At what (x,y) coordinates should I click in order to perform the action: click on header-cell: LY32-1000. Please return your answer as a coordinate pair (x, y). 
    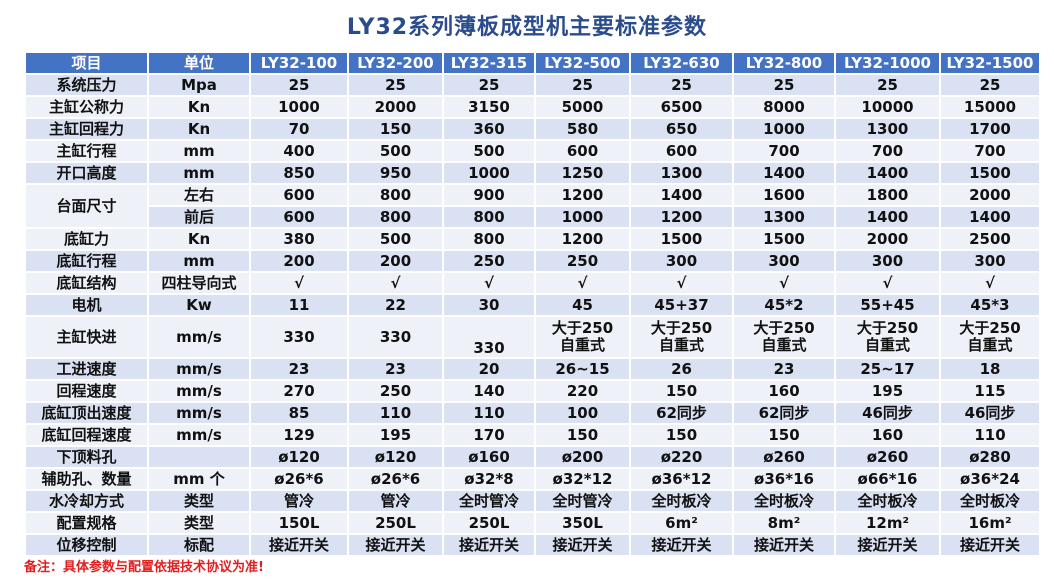
    Looking at the image, I should click on (887, 63).